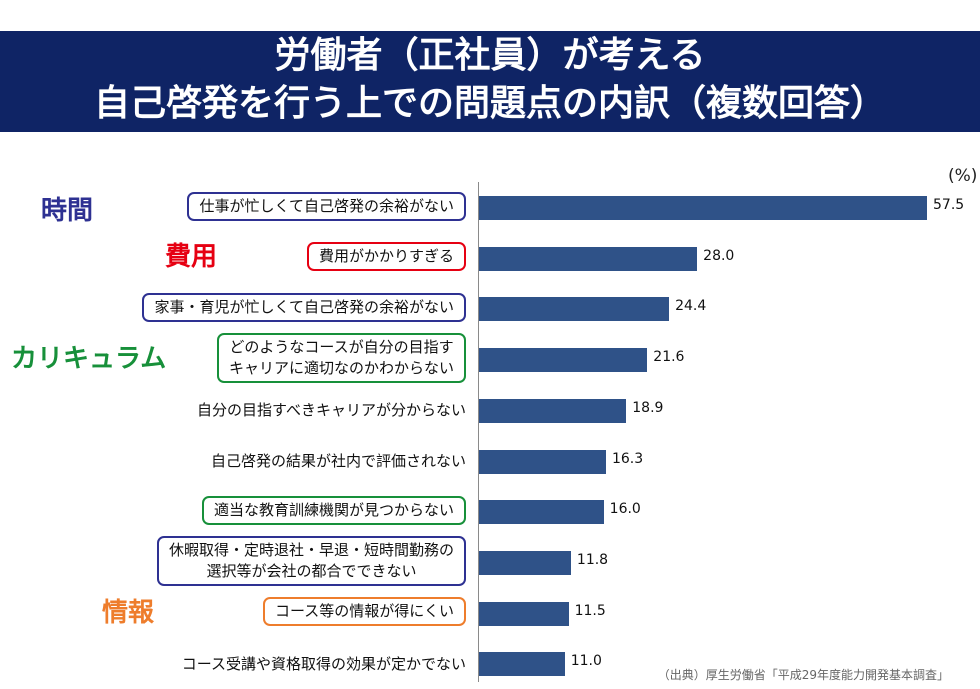  Describe the element at coordinates (341, 358) in the screenshot. I see `category-label: どのようなコースが自分の目指す キャリアに適切なのかわからない` at that location.